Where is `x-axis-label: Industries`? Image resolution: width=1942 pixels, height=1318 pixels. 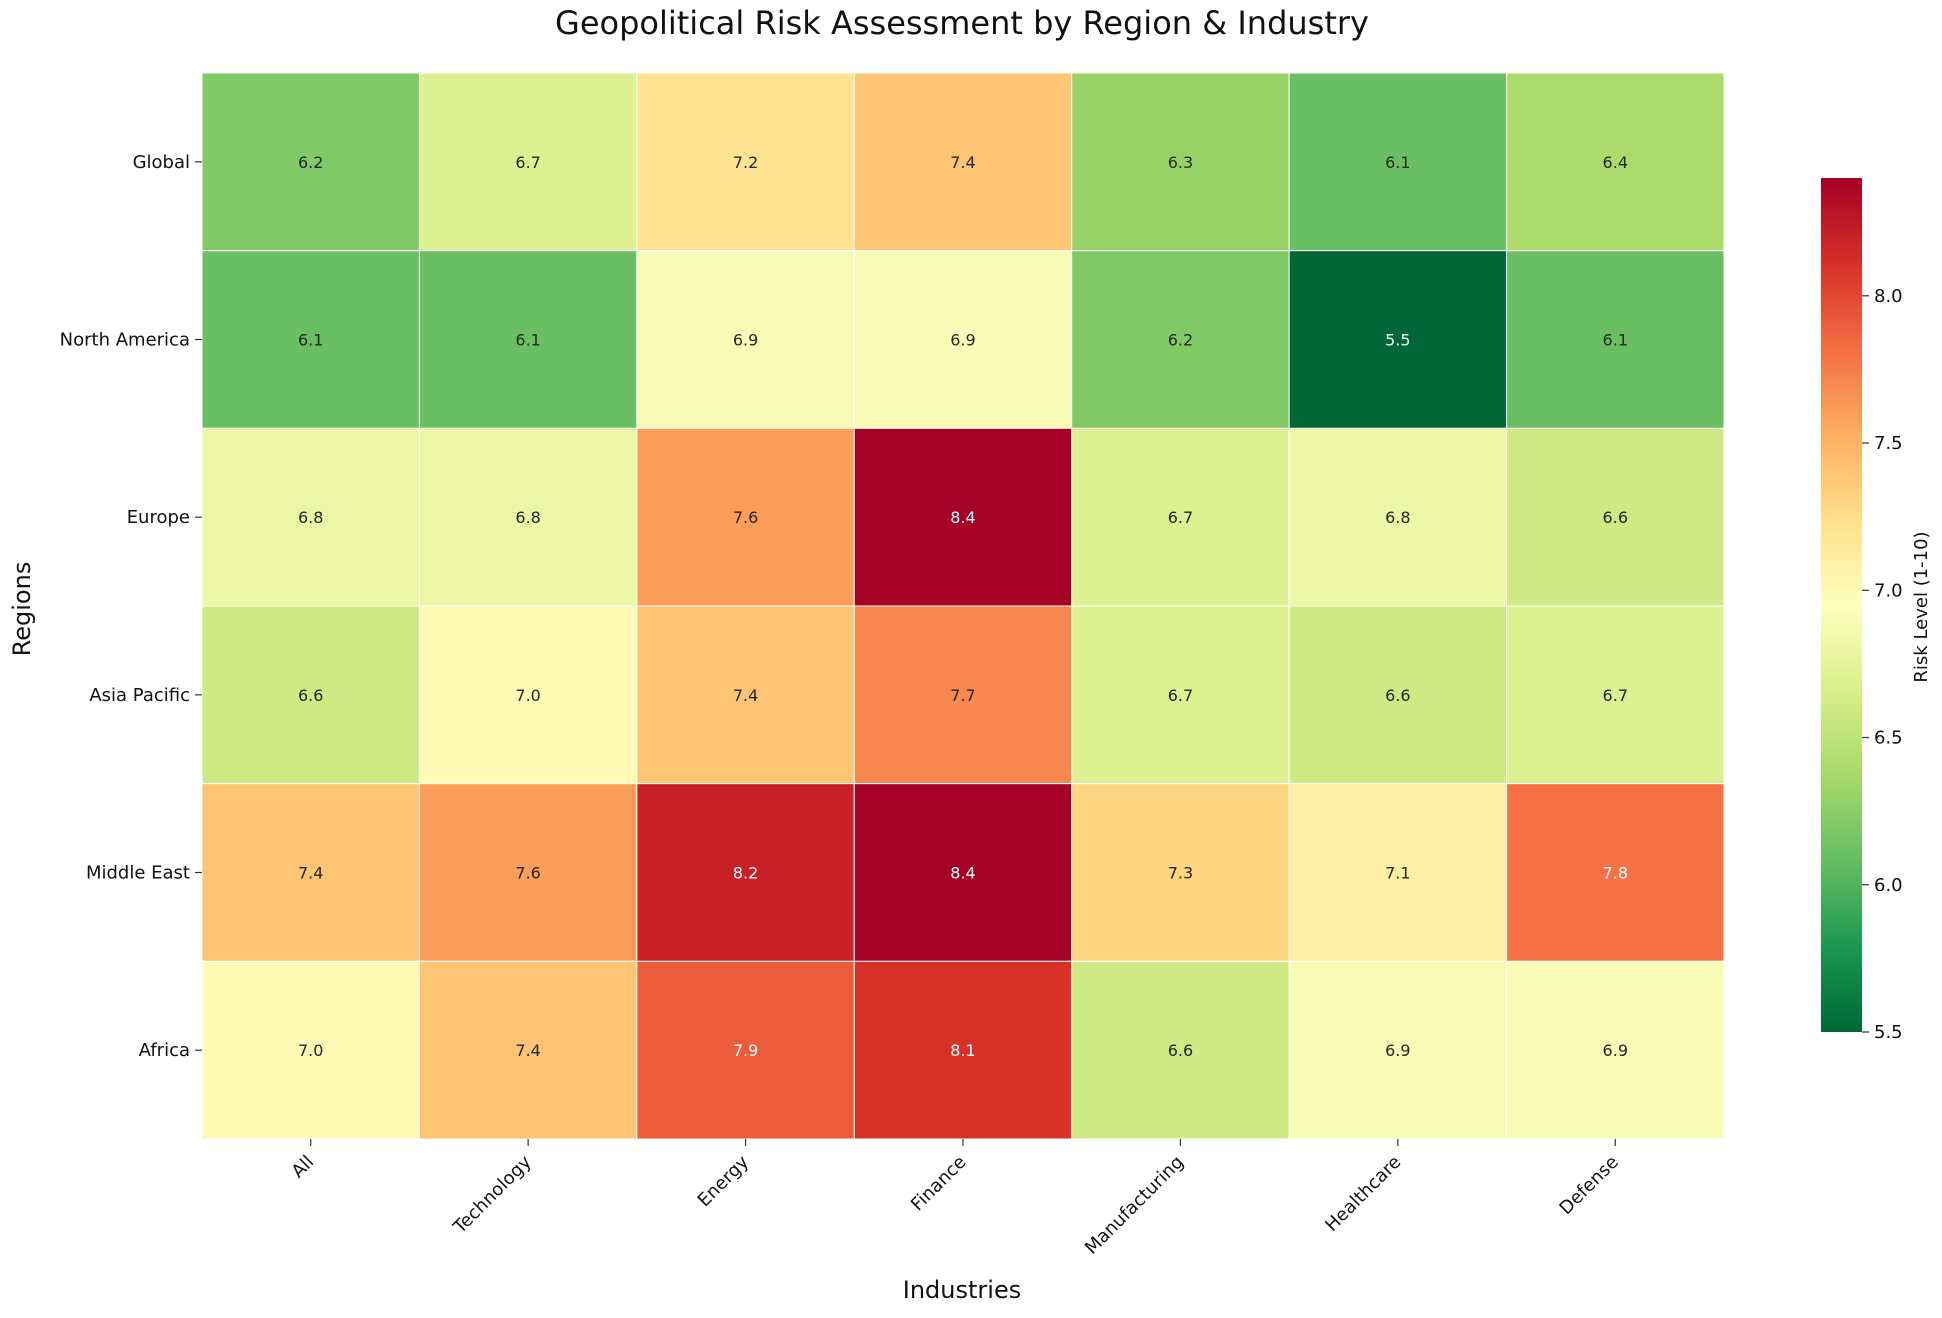 x-axis-label: Industries is located at coordinates (962, 1290).